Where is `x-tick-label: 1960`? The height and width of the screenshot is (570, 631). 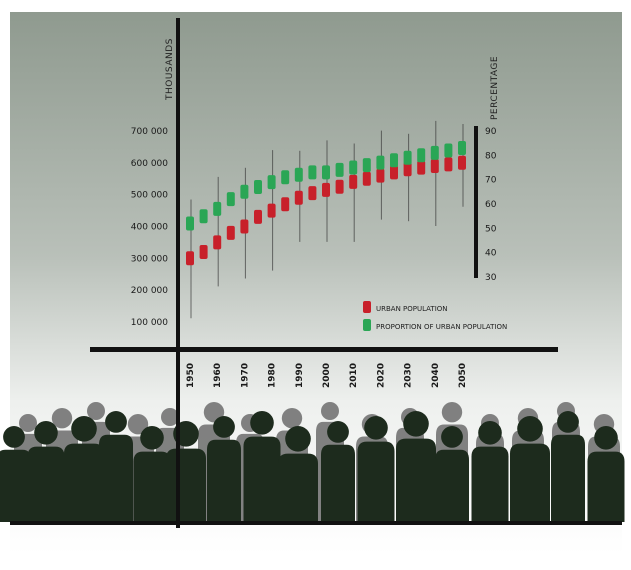
x-tick-label: 1960 is located at coordinates (218, 375).